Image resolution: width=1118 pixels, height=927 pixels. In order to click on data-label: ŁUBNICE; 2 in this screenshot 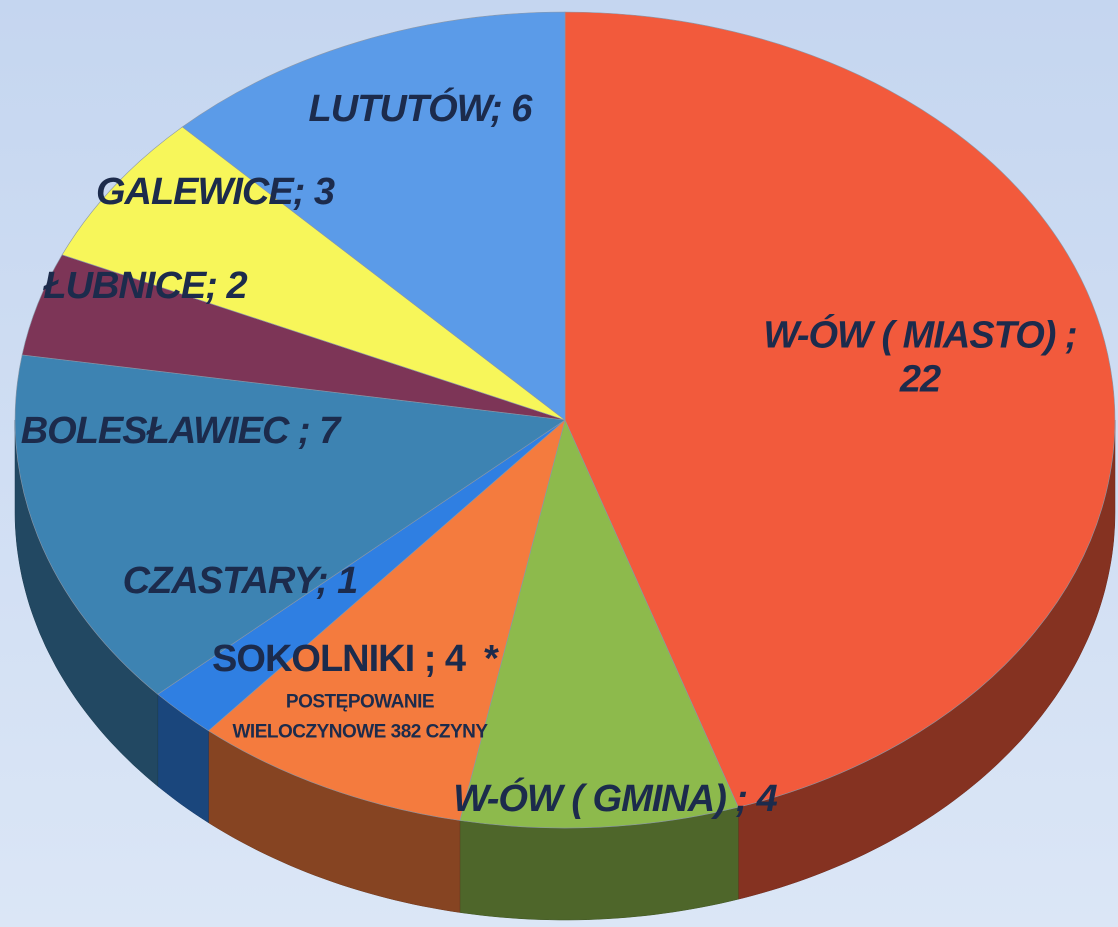, I will do `click(145, 286)`.